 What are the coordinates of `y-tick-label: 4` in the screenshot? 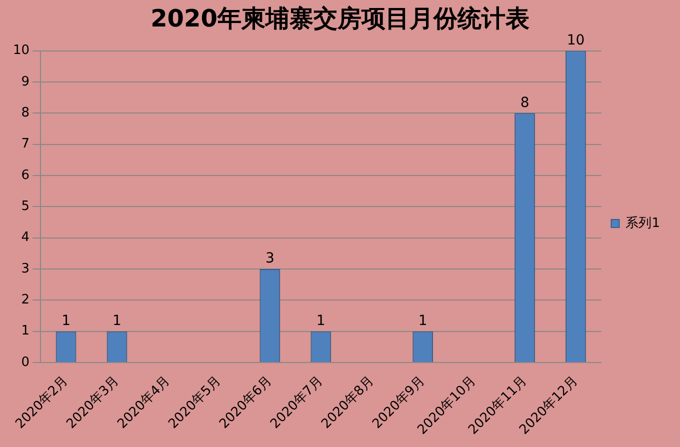 It's located at (25, 238).